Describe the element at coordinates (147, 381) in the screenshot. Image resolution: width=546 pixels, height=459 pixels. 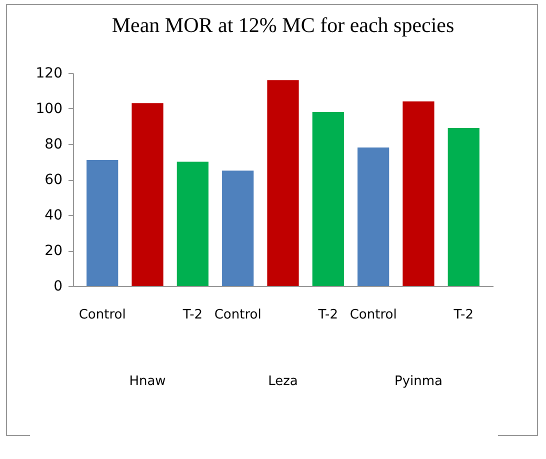
I see `text: Hnaw` at that location.